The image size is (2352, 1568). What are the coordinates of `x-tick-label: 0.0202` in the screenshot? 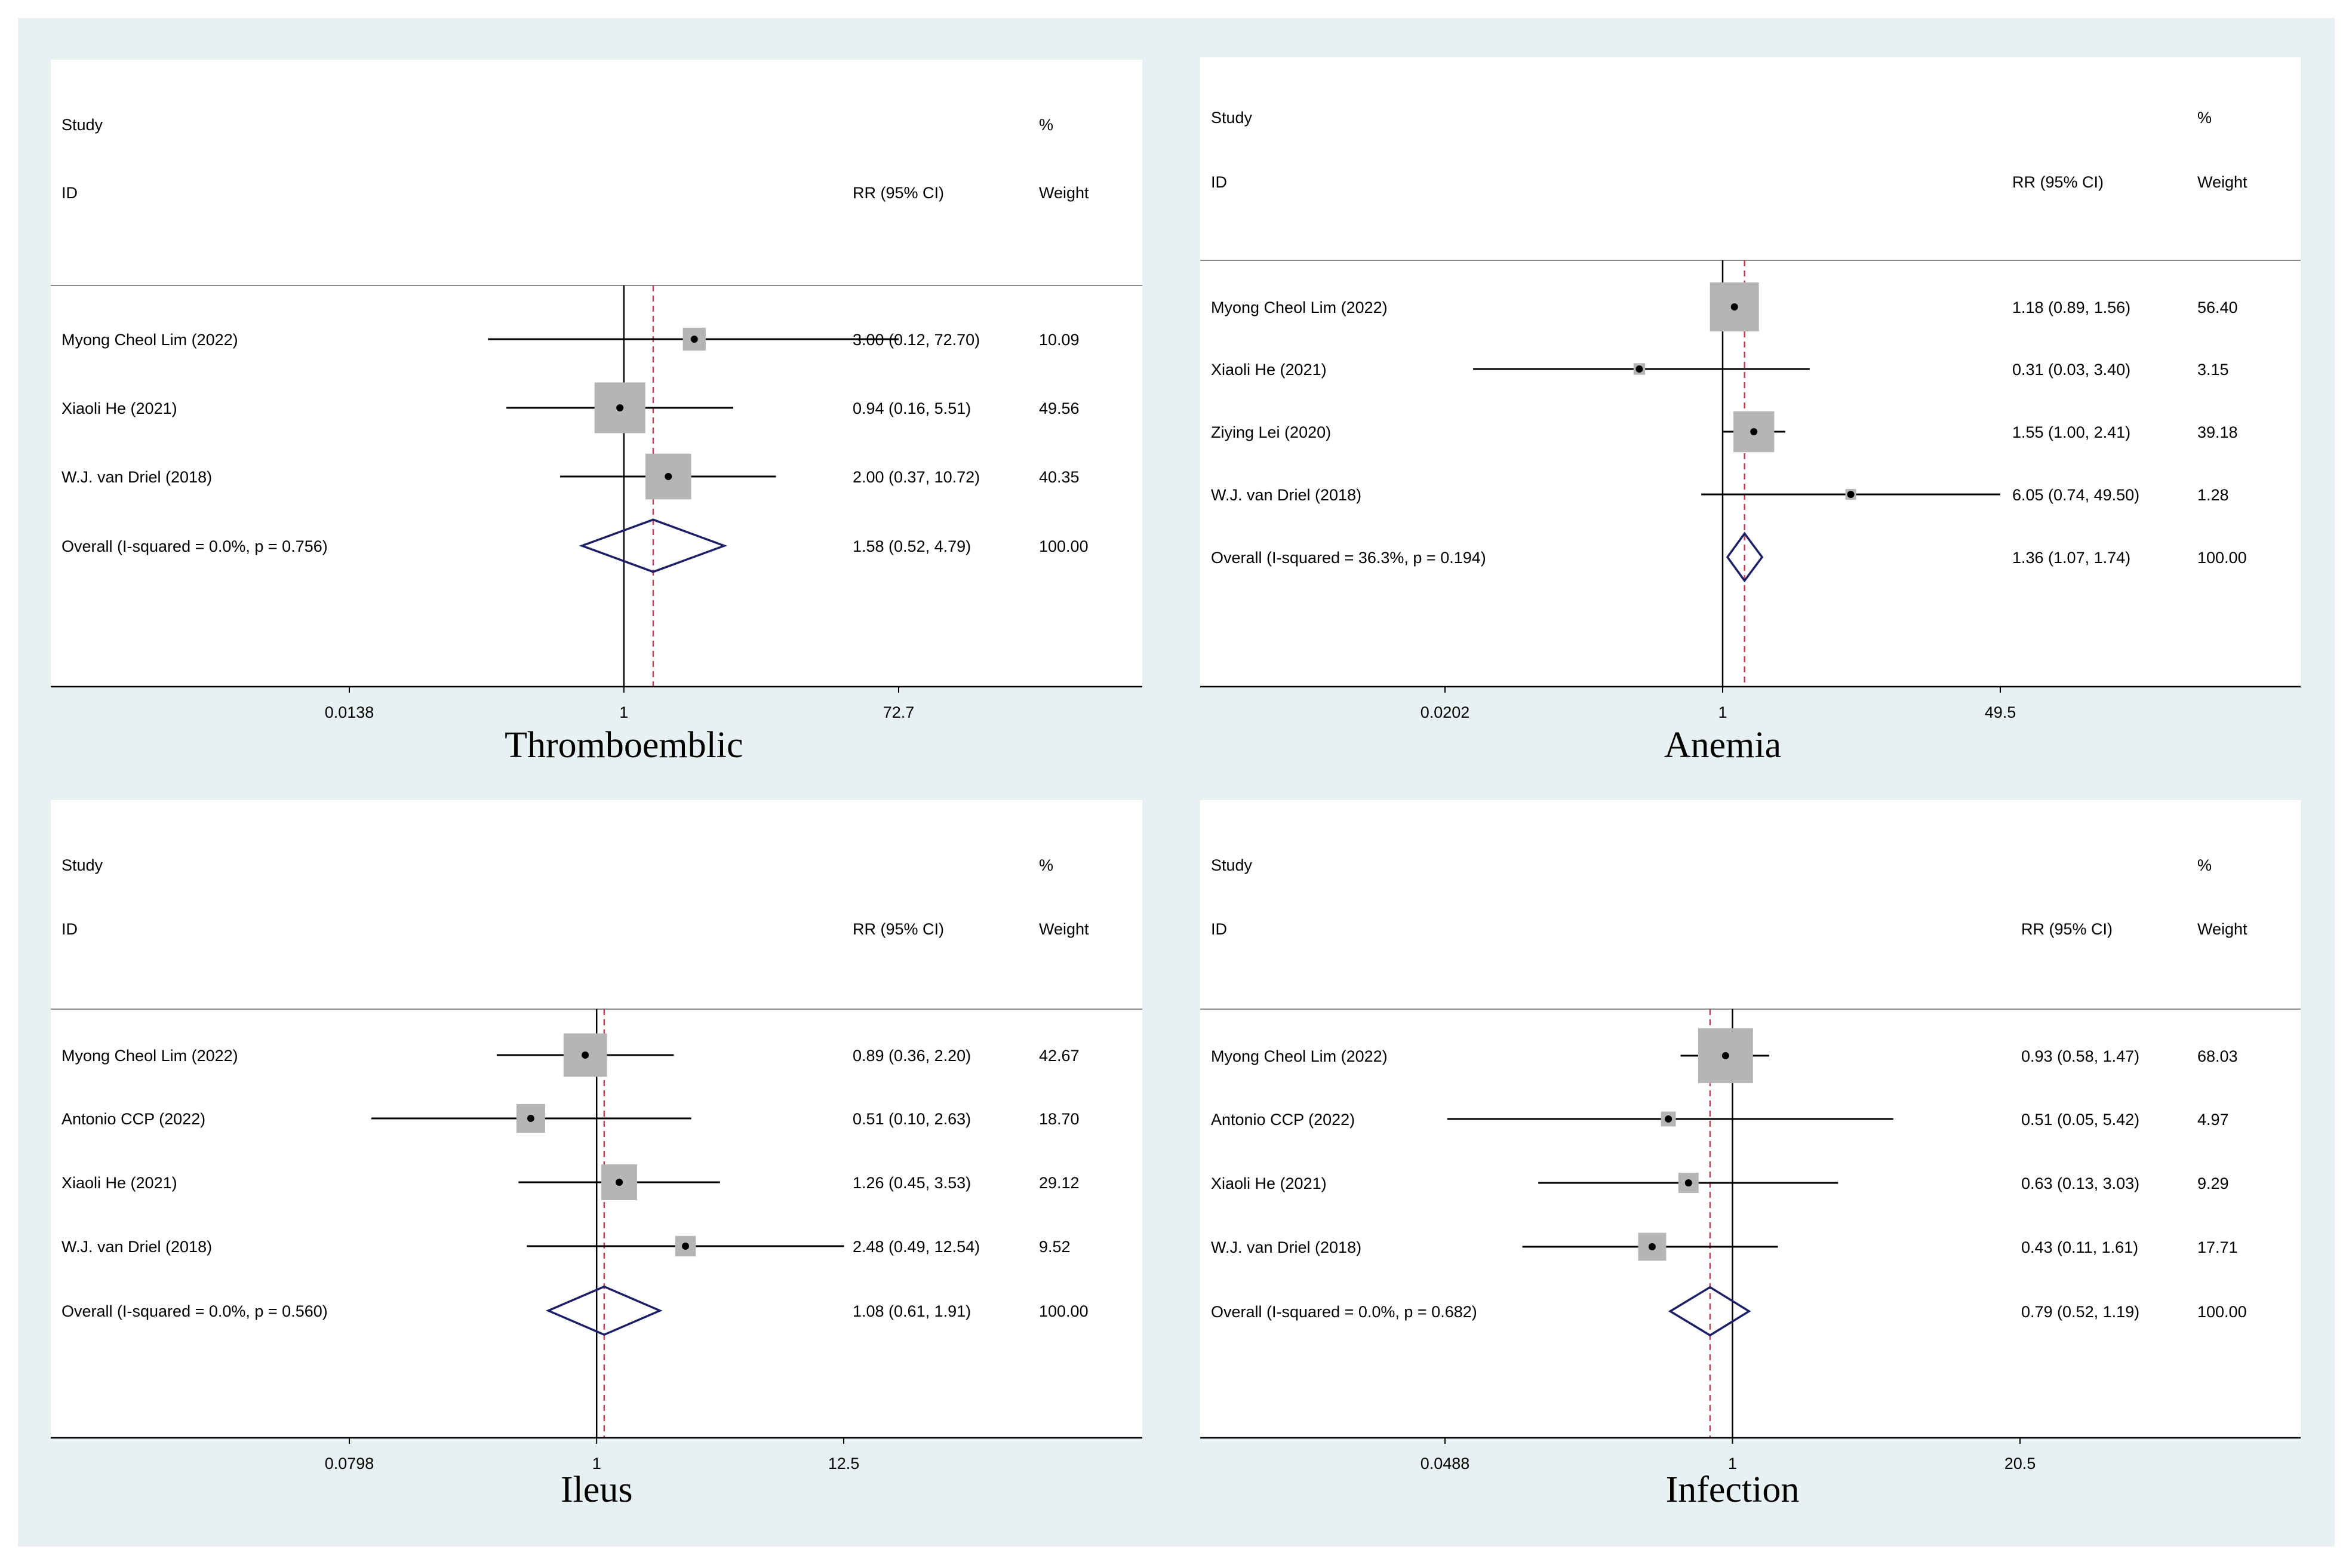 It's located at (1445, 712).